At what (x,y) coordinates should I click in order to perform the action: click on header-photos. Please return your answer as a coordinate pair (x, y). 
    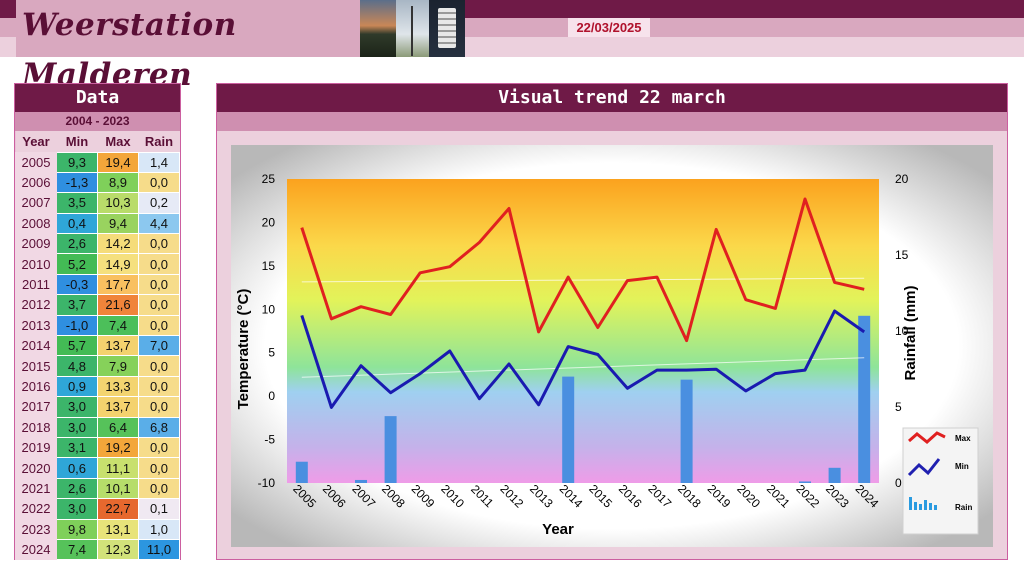
    Looking at the image, I should click on (412, 28).